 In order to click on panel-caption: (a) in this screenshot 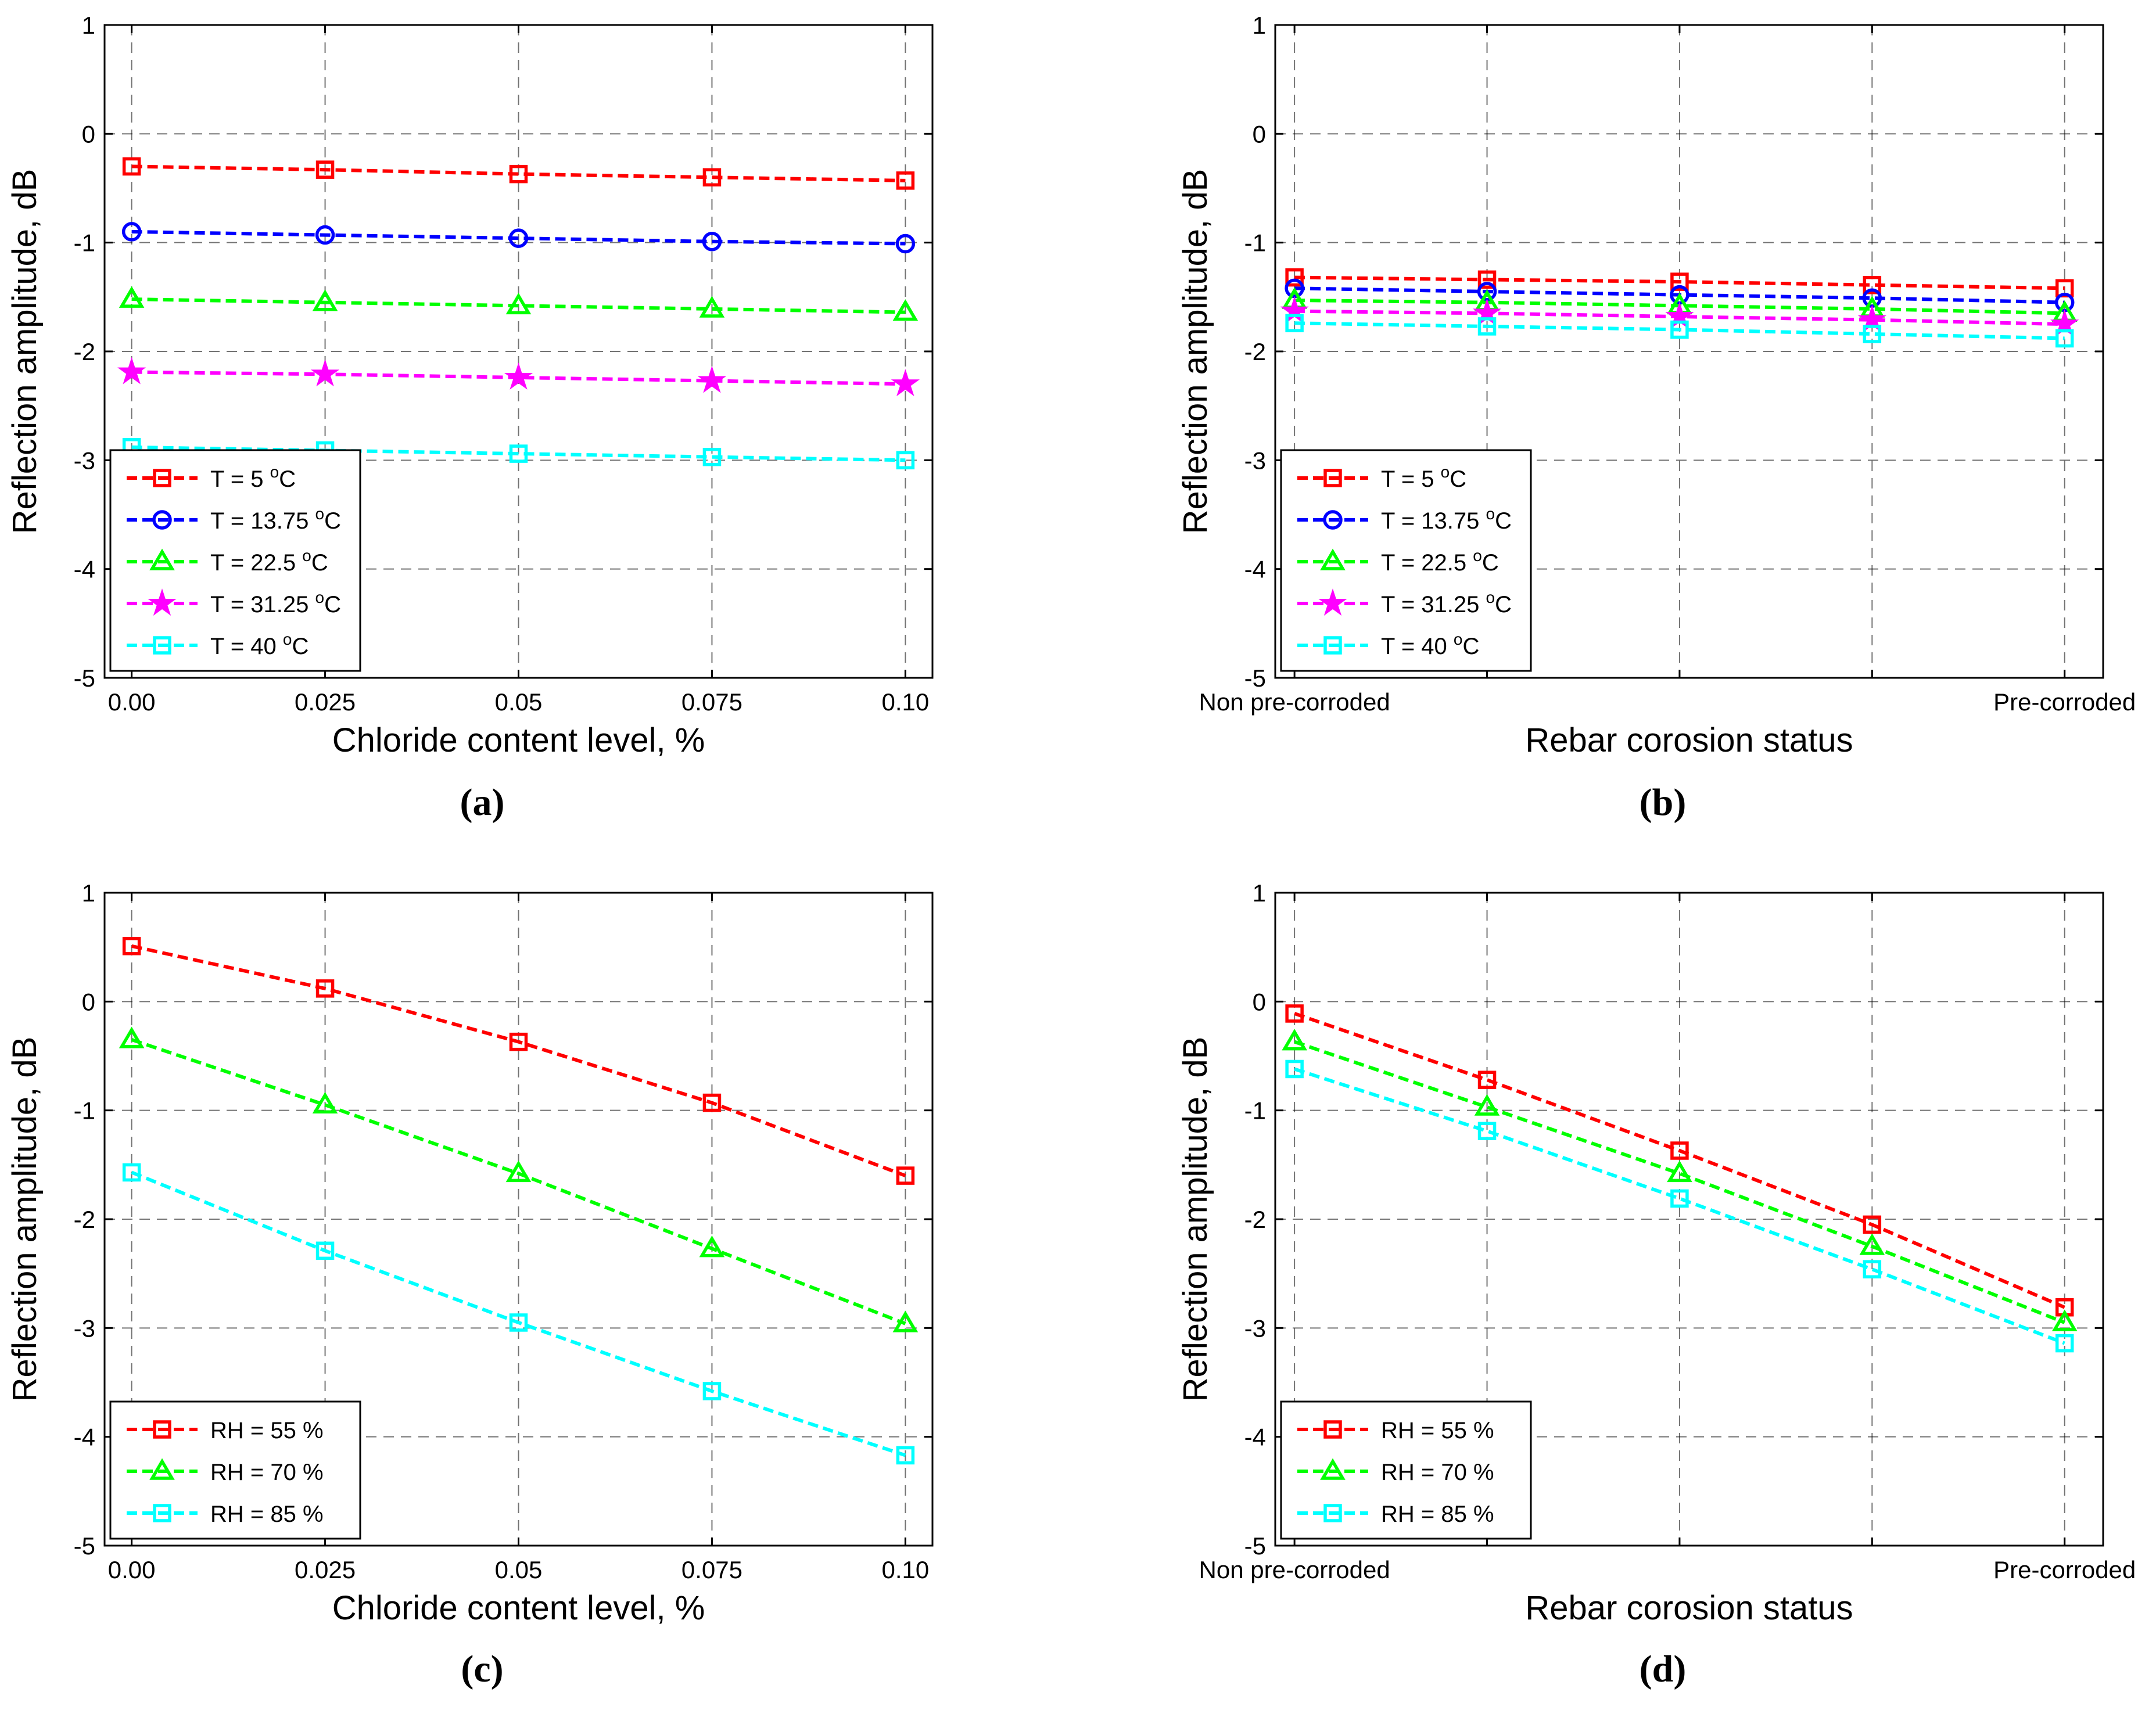, I will do `click(482, 802)`.